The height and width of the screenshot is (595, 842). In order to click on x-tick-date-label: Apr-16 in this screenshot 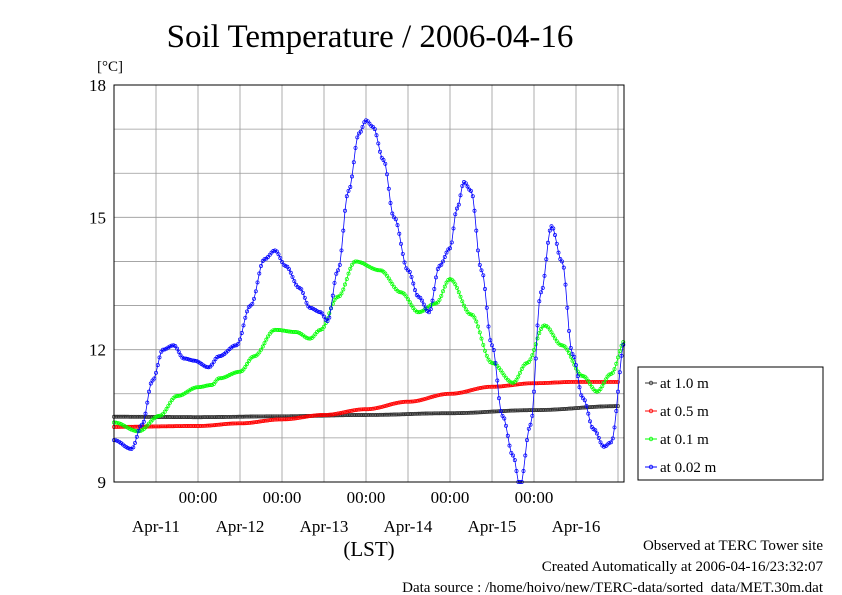, I will do `click(576, 526)`.